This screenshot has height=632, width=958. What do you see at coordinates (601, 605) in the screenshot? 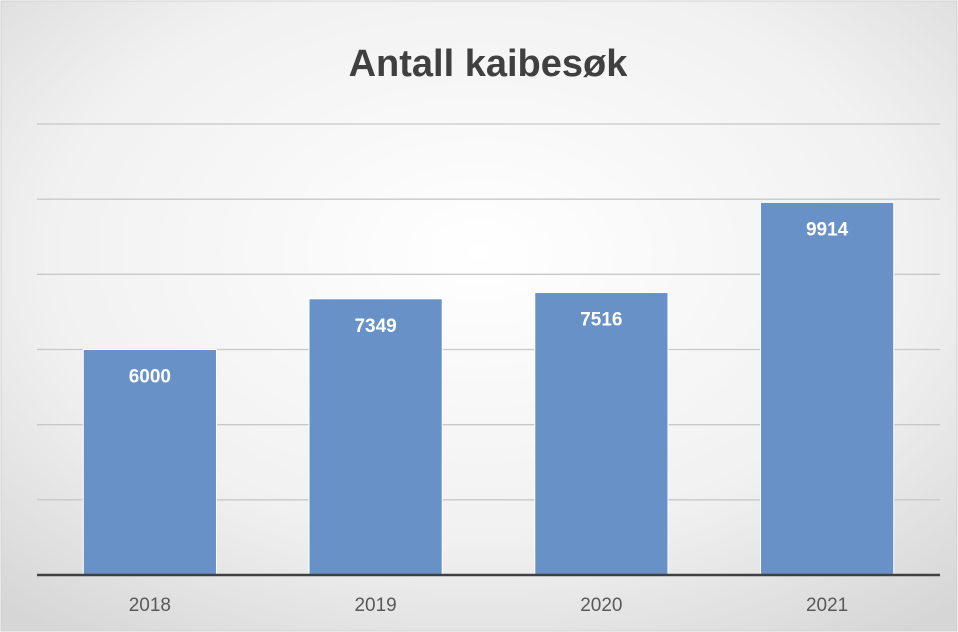
I see `x-tick-label: 2020` at bounding box center [601, 605].